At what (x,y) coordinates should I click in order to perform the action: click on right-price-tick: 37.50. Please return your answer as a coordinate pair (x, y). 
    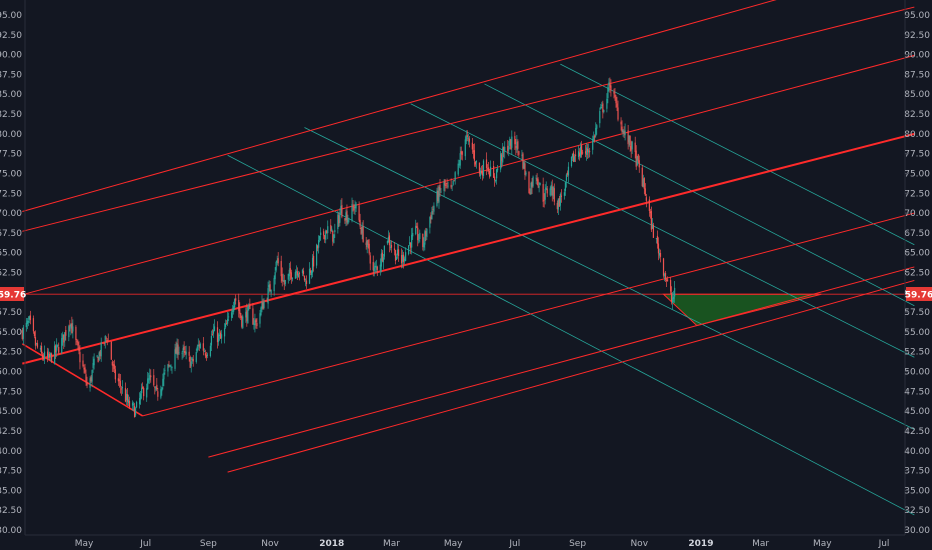
    Looking at the image, I should click on (917, 472).